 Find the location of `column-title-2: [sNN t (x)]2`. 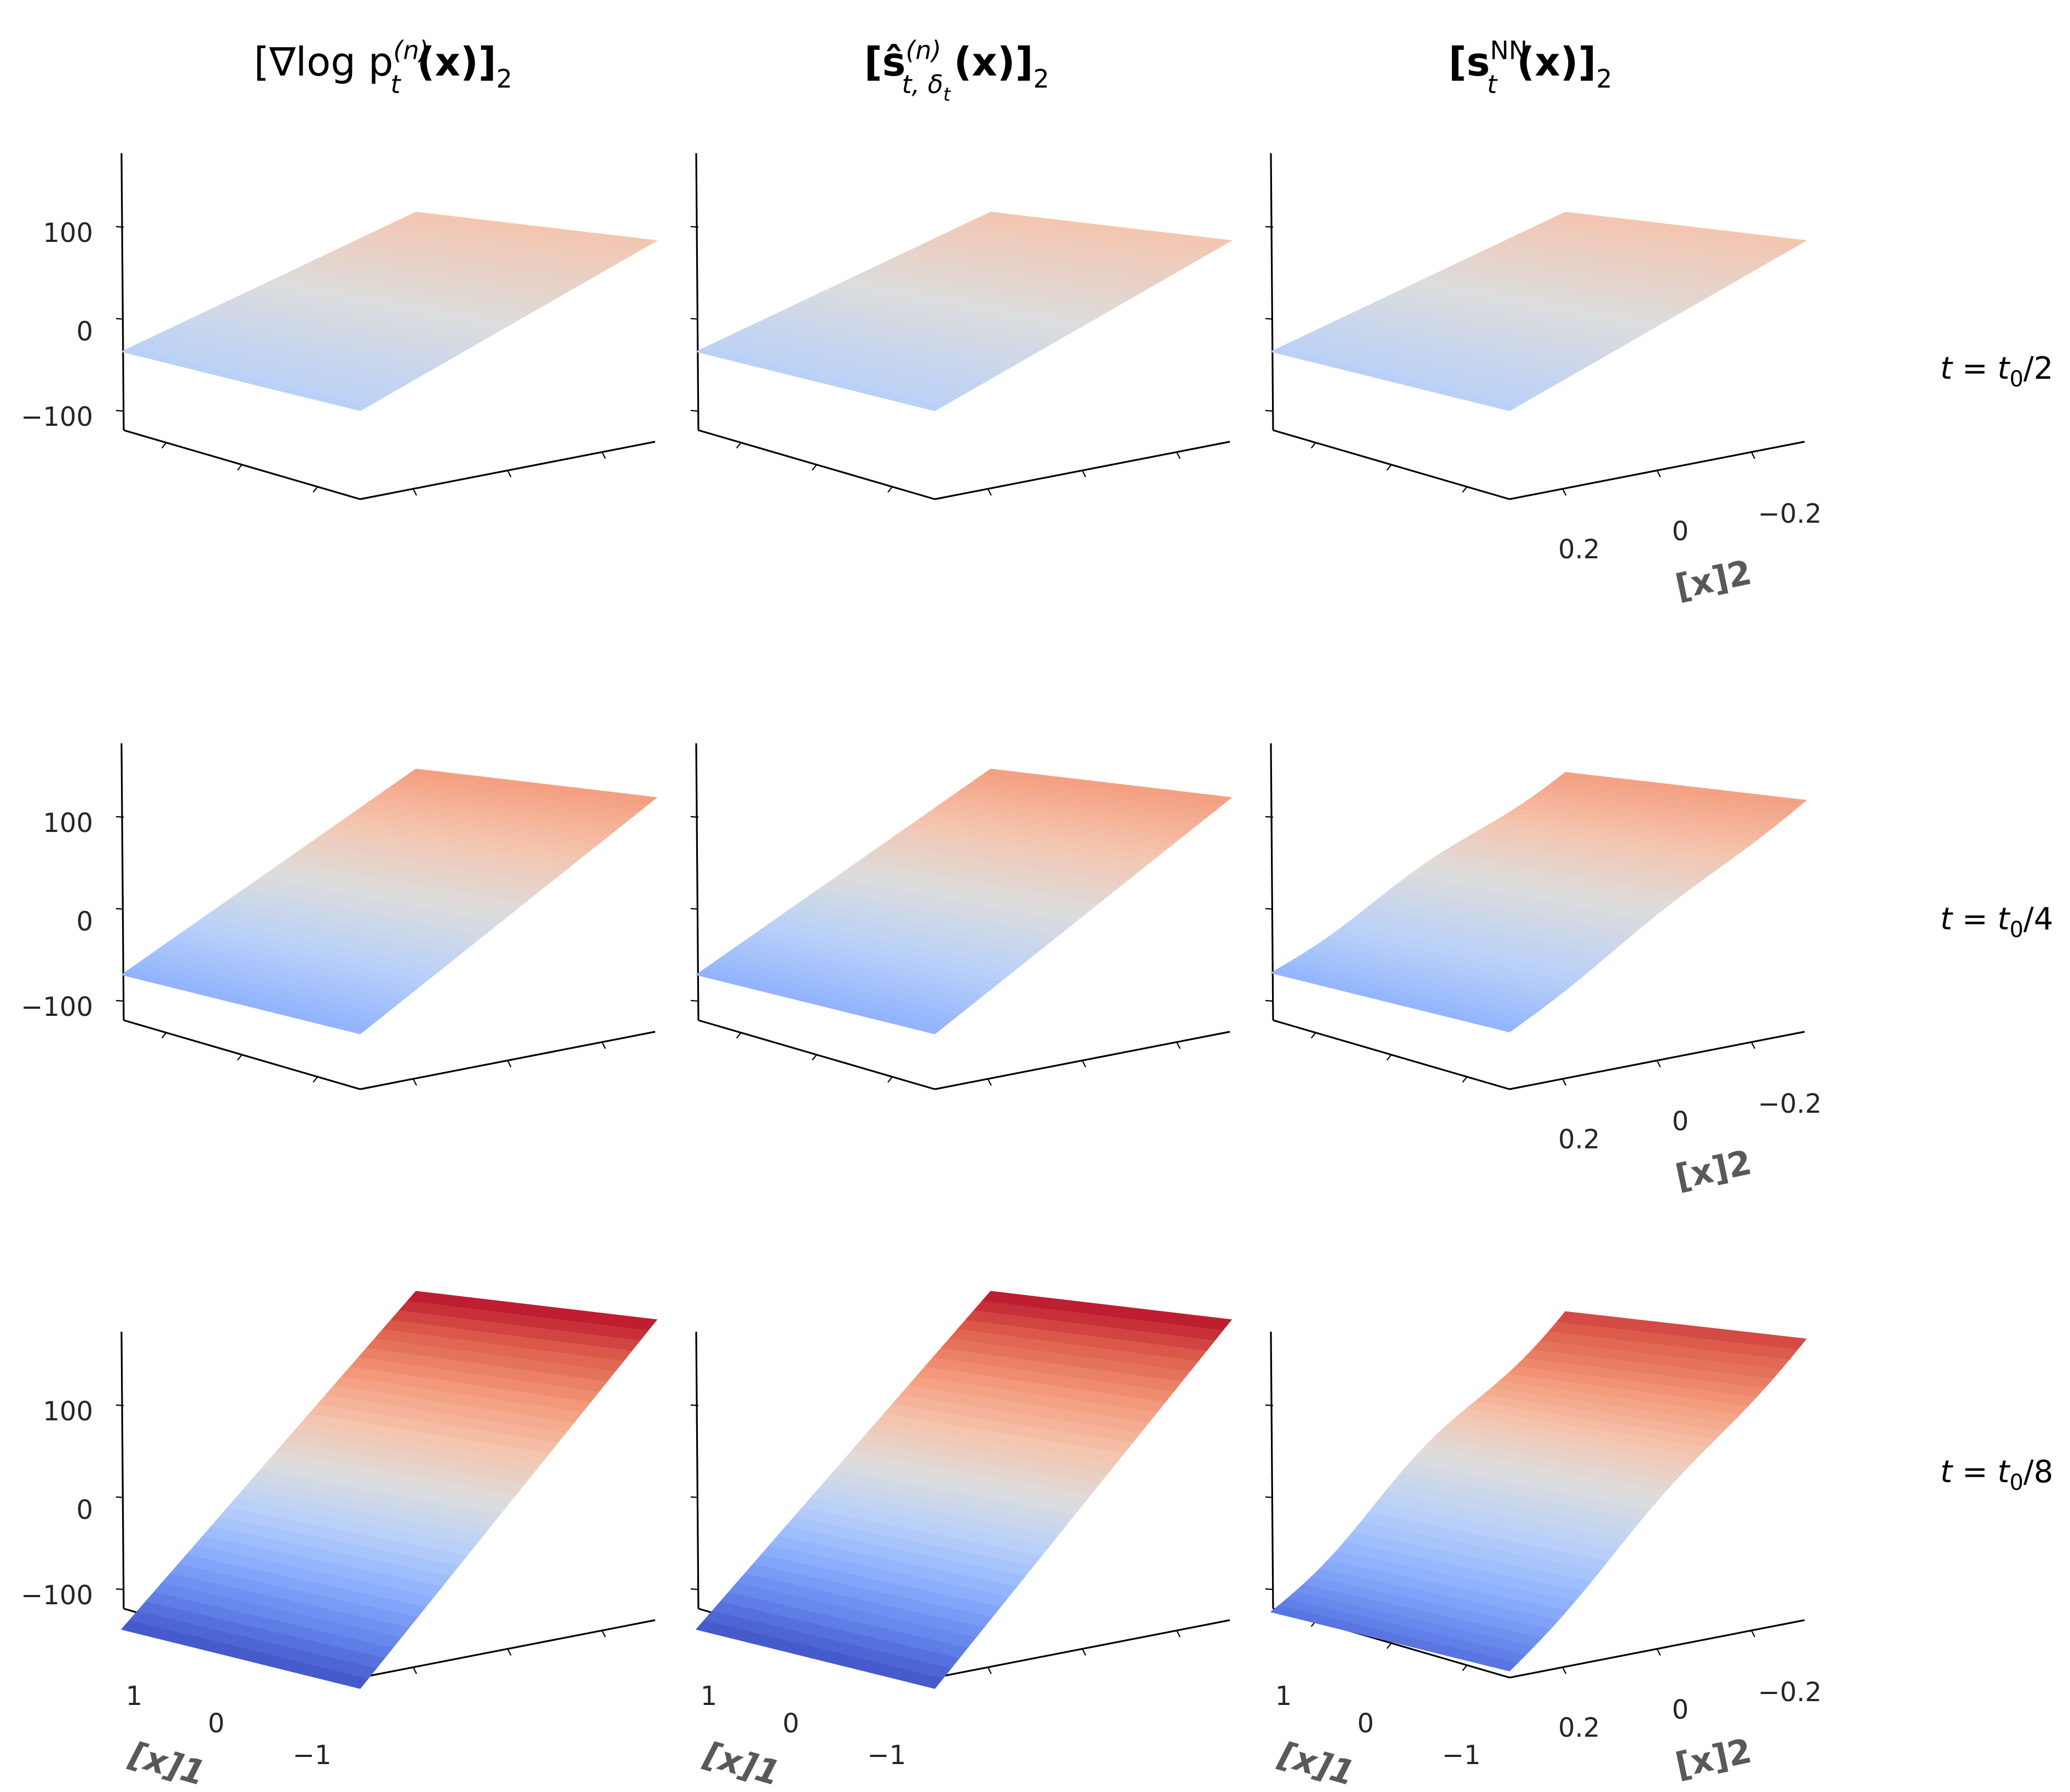

column-title-2: [sNN t (x)]2 is located at coordinates (1530, 67).